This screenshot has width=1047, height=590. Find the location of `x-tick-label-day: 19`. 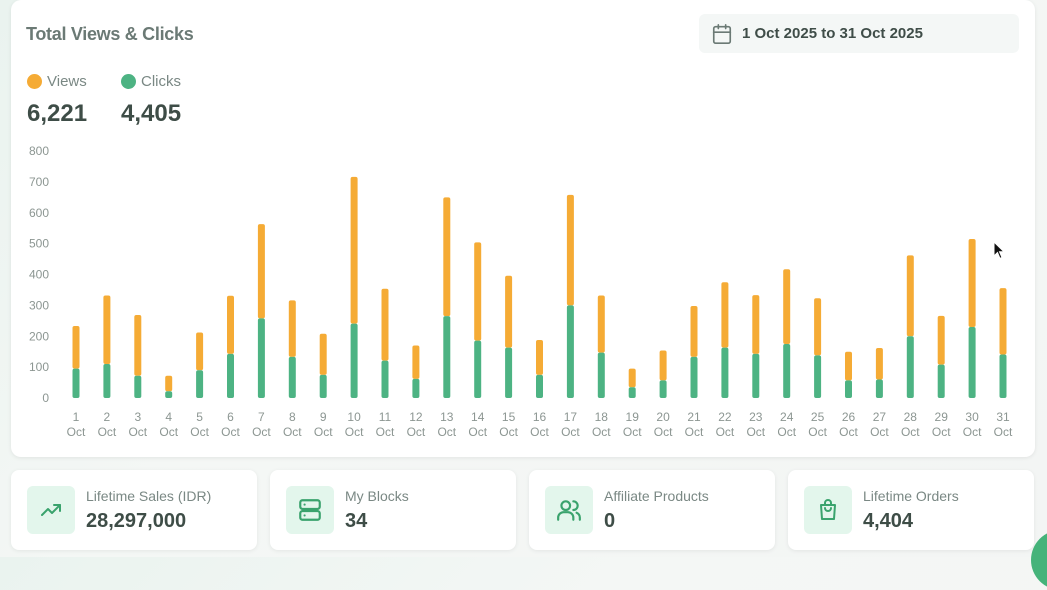

x-tick-label-day: 19 is located at coordinates (633, 417).